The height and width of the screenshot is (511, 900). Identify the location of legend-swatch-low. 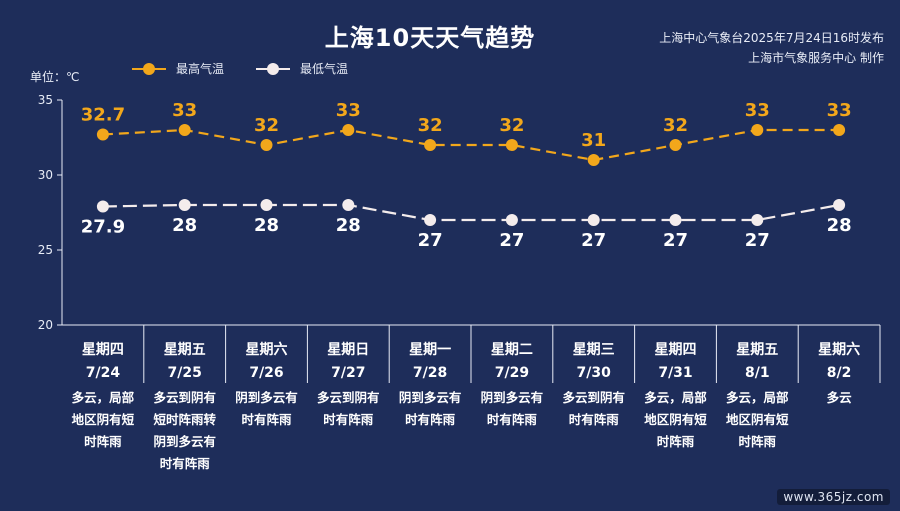
(273, 69).